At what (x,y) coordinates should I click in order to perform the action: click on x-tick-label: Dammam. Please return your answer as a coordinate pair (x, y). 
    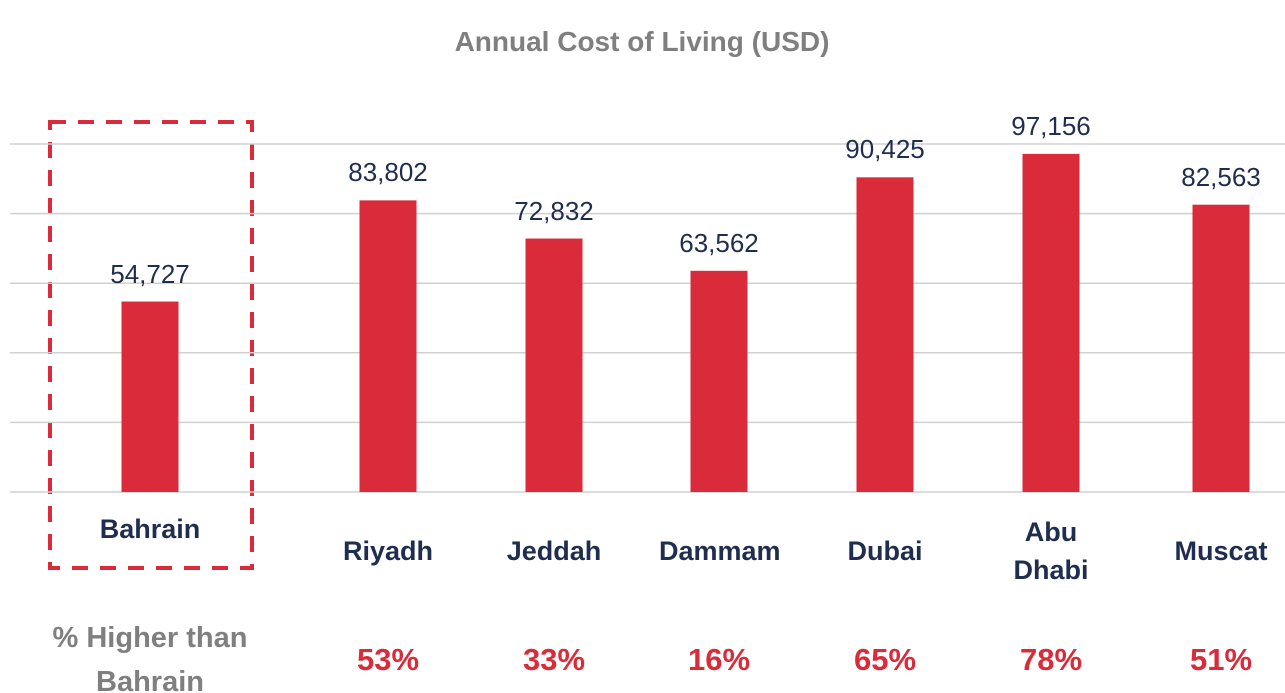
    Looking at the image, I should click on (720, 551).